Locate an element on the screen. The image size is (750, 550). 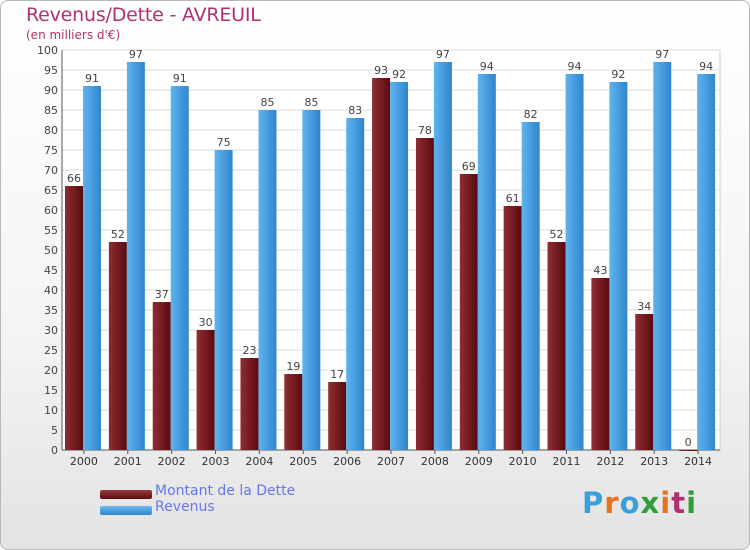
legend-label-dette: Montant de la Dette is located at coordinates (225, 491).